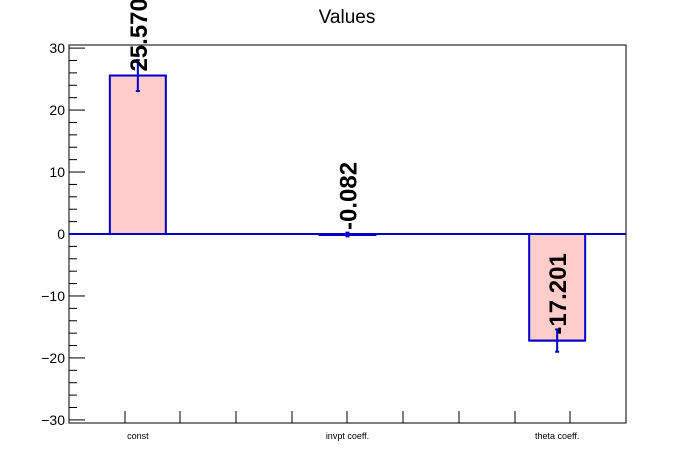 The height and width of the screenshot is (472, 696). What do you see at coordinates (138, 436) in the screenshot?
I see `x-tick-label: const` at bounding box center [138, 436].